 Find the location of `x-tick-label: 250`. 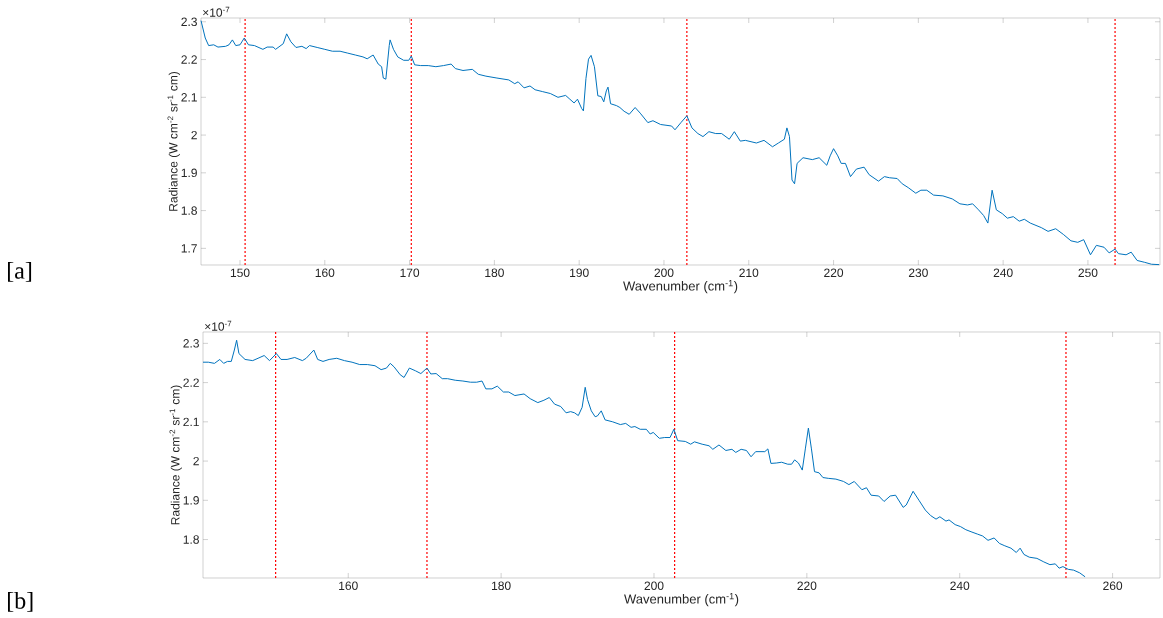

x-tick-label: 250 is located at coordinates (1088, 273).